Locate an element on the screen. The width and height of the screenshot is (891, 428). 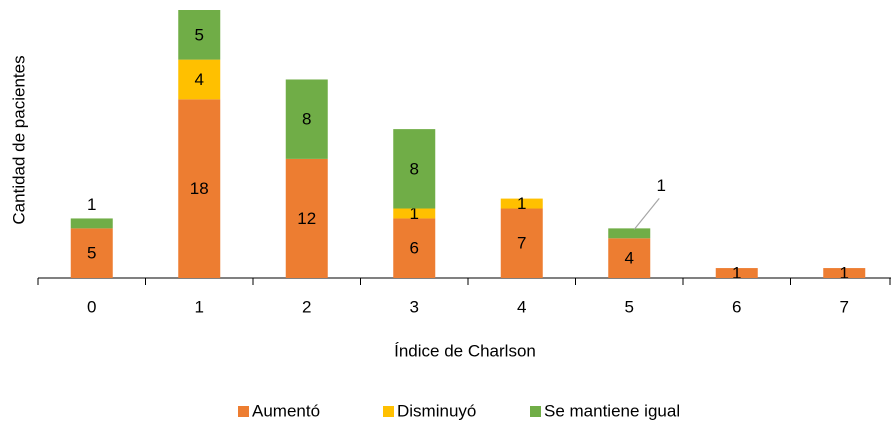
data-label: 6 is located at coordinates (414, 248).